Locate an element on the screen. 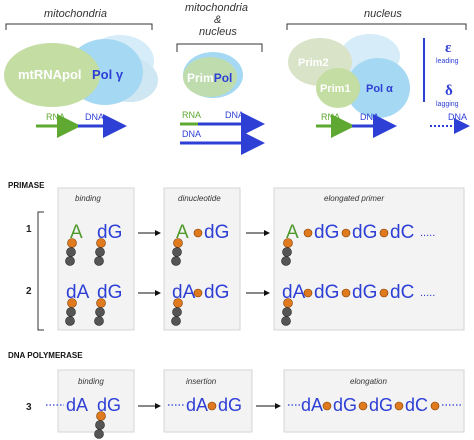 Image resolution: width=474 pixels, height=440 pixels. primase-elongated-box is located at coordinates (369, 259).